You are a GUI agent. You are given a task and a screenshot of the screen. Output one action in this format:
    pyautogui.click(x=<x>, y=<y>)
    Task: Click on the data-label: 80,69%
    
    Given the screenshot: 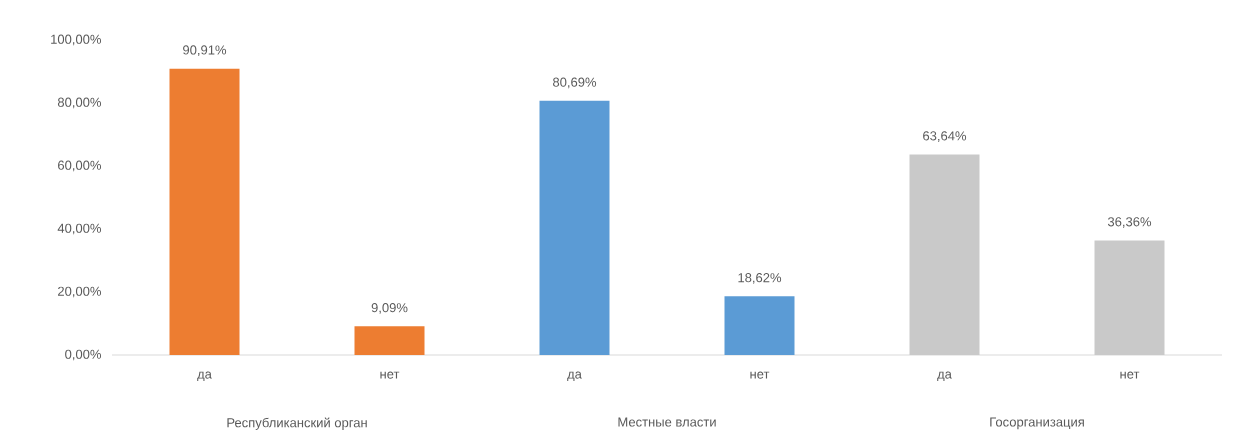 What is the action you would take?
    pyautogui.click(x=575, y=83)
    